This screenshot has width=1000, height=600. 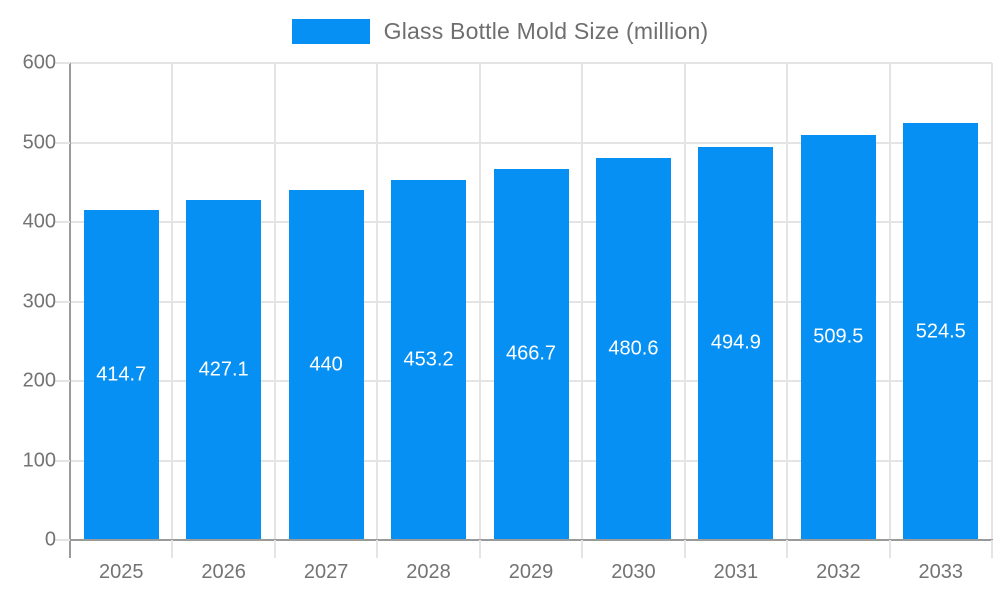 I want to click on bar-value-label: 440, so click(x=326, y=364).